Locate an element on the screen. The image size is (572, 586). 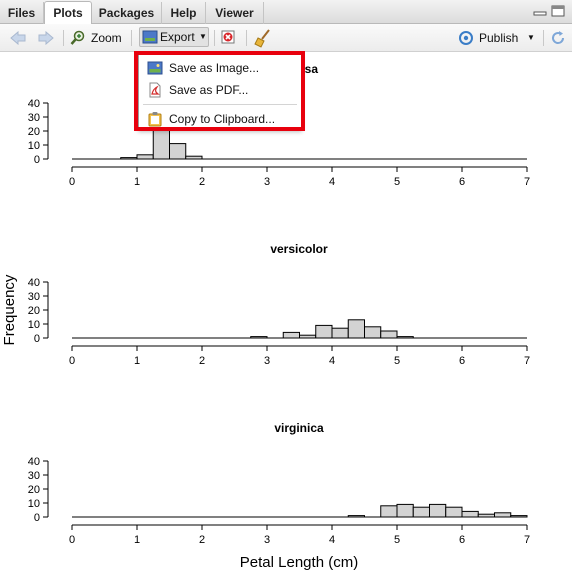
publish-dropdown-icon: ▼ is located at coordinates (531, 37).